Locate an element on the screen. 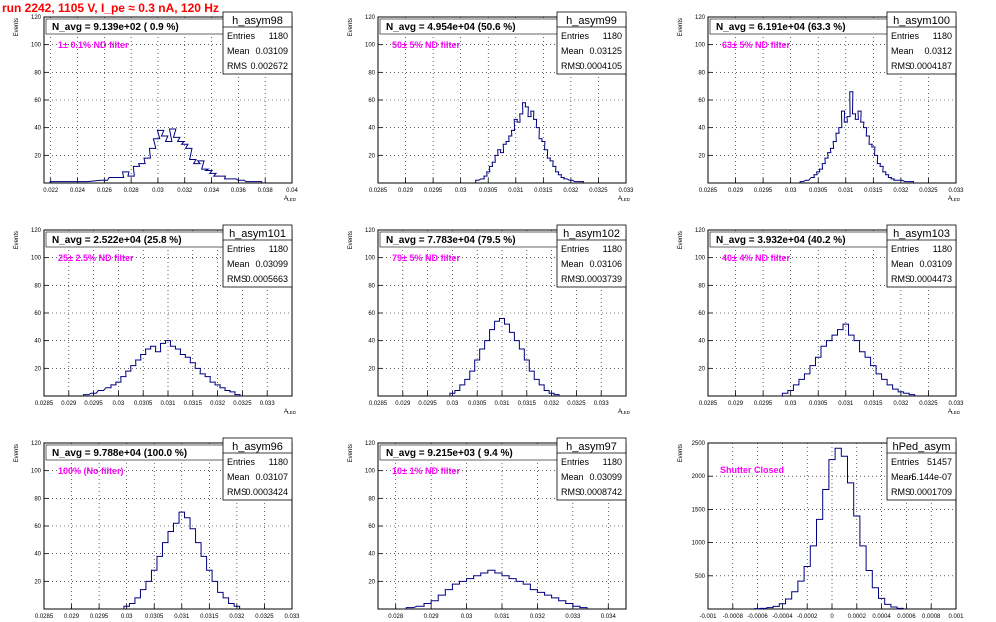 Image resolution: width=996 pixels, height=622 pixels. stats-value-mean: 0.03106 is located at coordinates (605, 264).